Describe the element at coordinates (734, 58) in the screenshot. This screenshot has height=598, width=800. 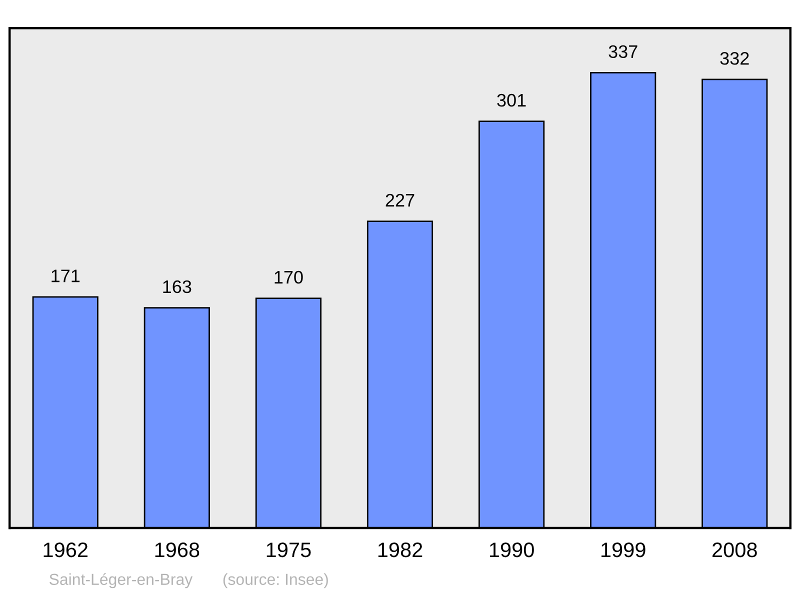
I see `data-label: 332` at that location.